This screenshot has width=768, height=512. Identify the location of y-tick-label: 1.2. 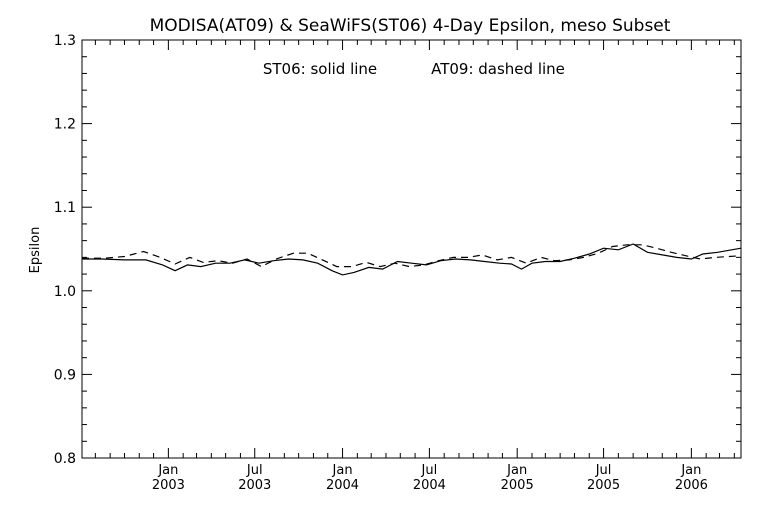
(65, 125).